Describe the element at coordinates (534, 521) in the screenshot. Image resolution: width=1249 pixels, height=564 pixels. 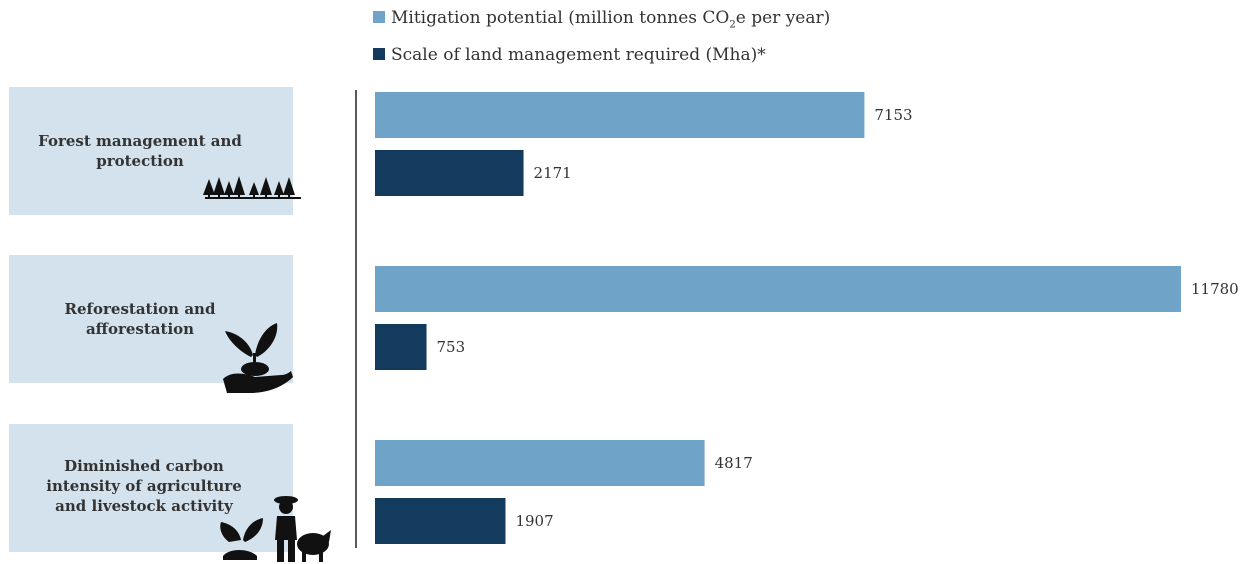
I see `data-label-land-2: 1907` at that location.